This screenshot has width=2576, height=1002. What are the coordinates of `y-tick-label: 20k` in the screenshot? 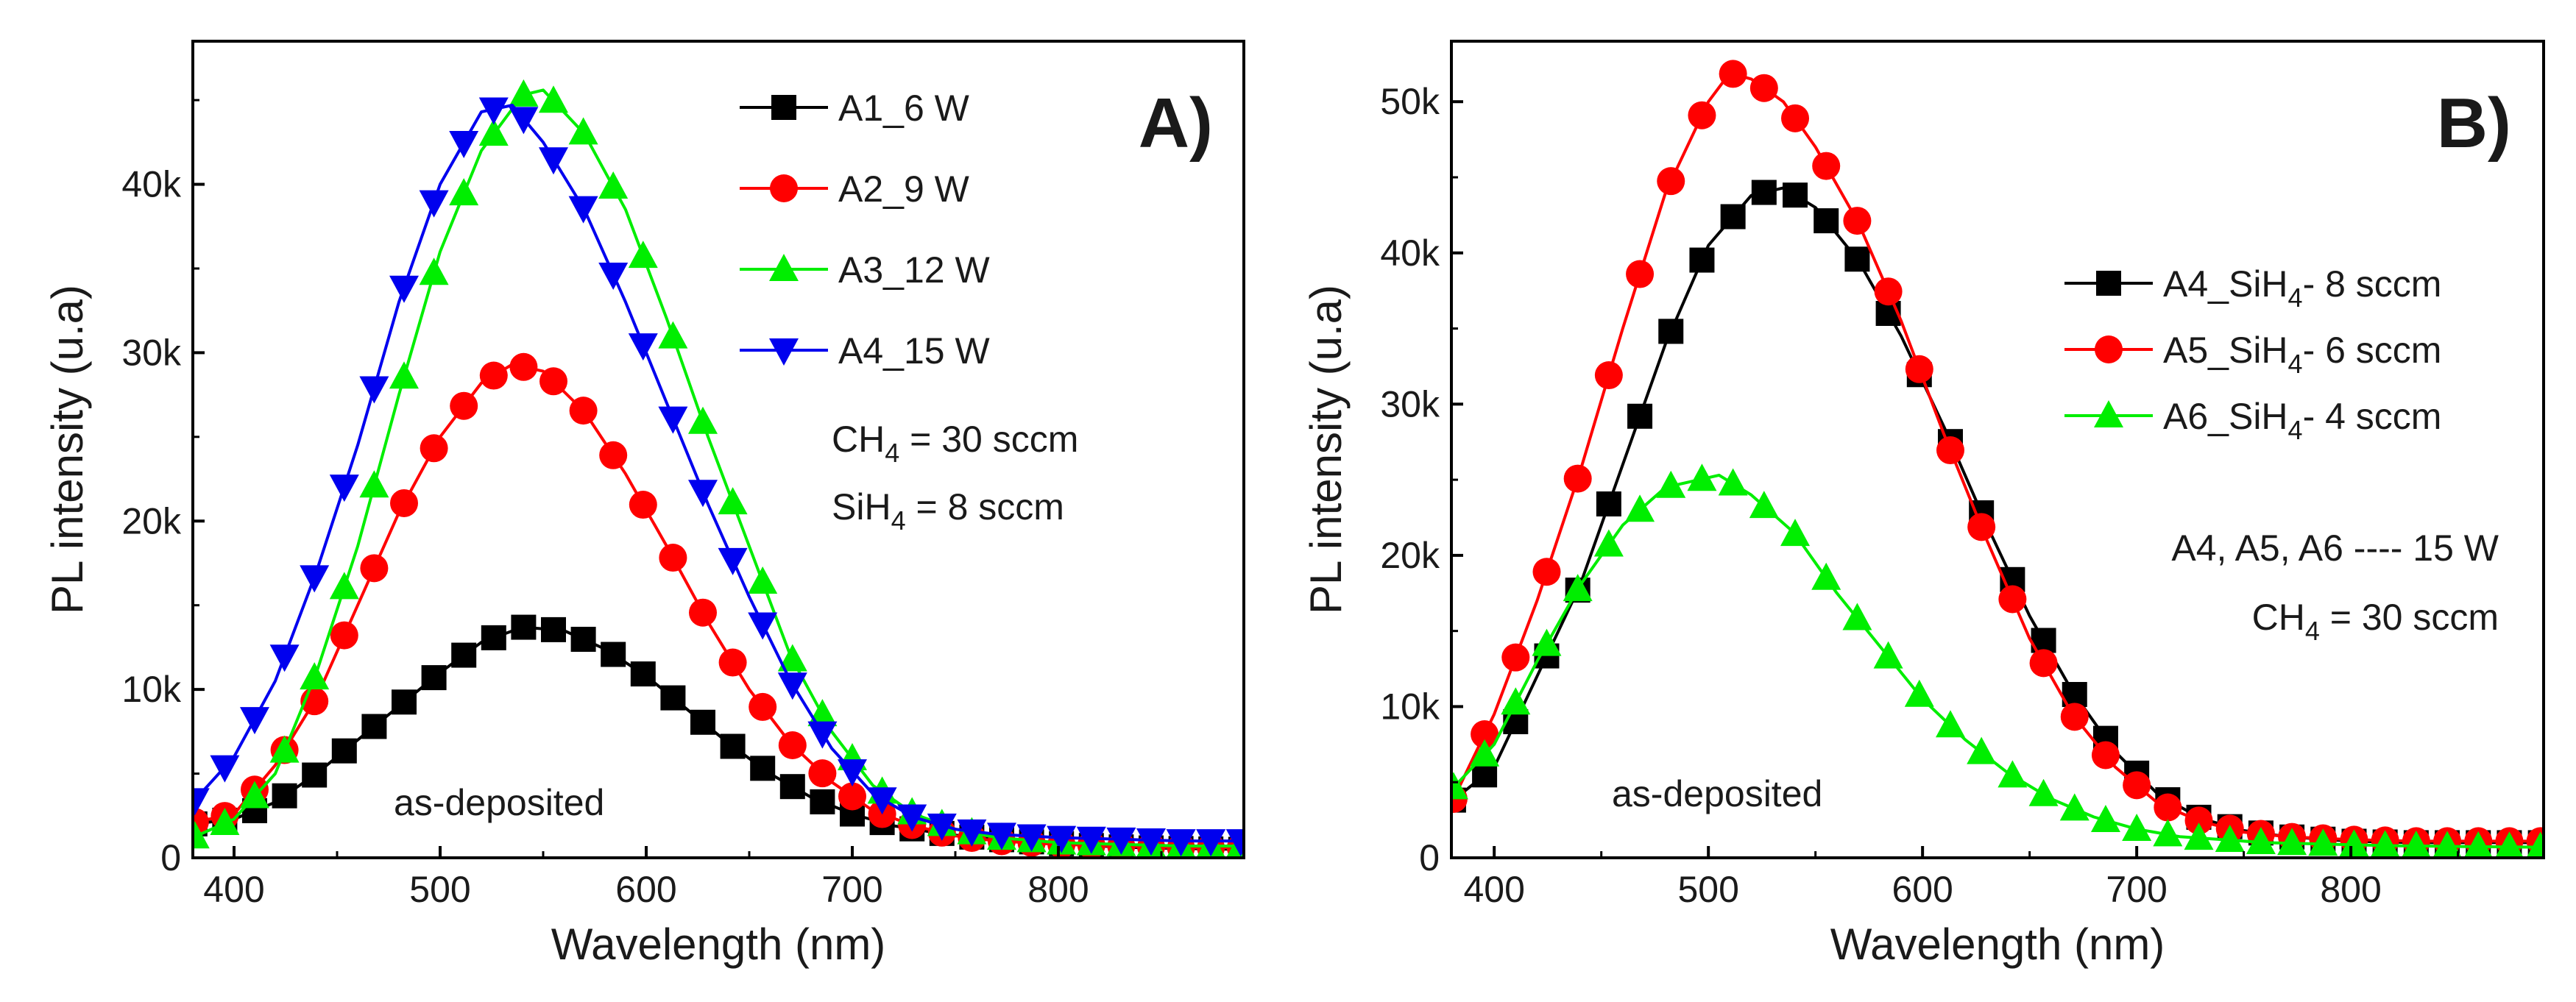 It's located at (1410, 555).